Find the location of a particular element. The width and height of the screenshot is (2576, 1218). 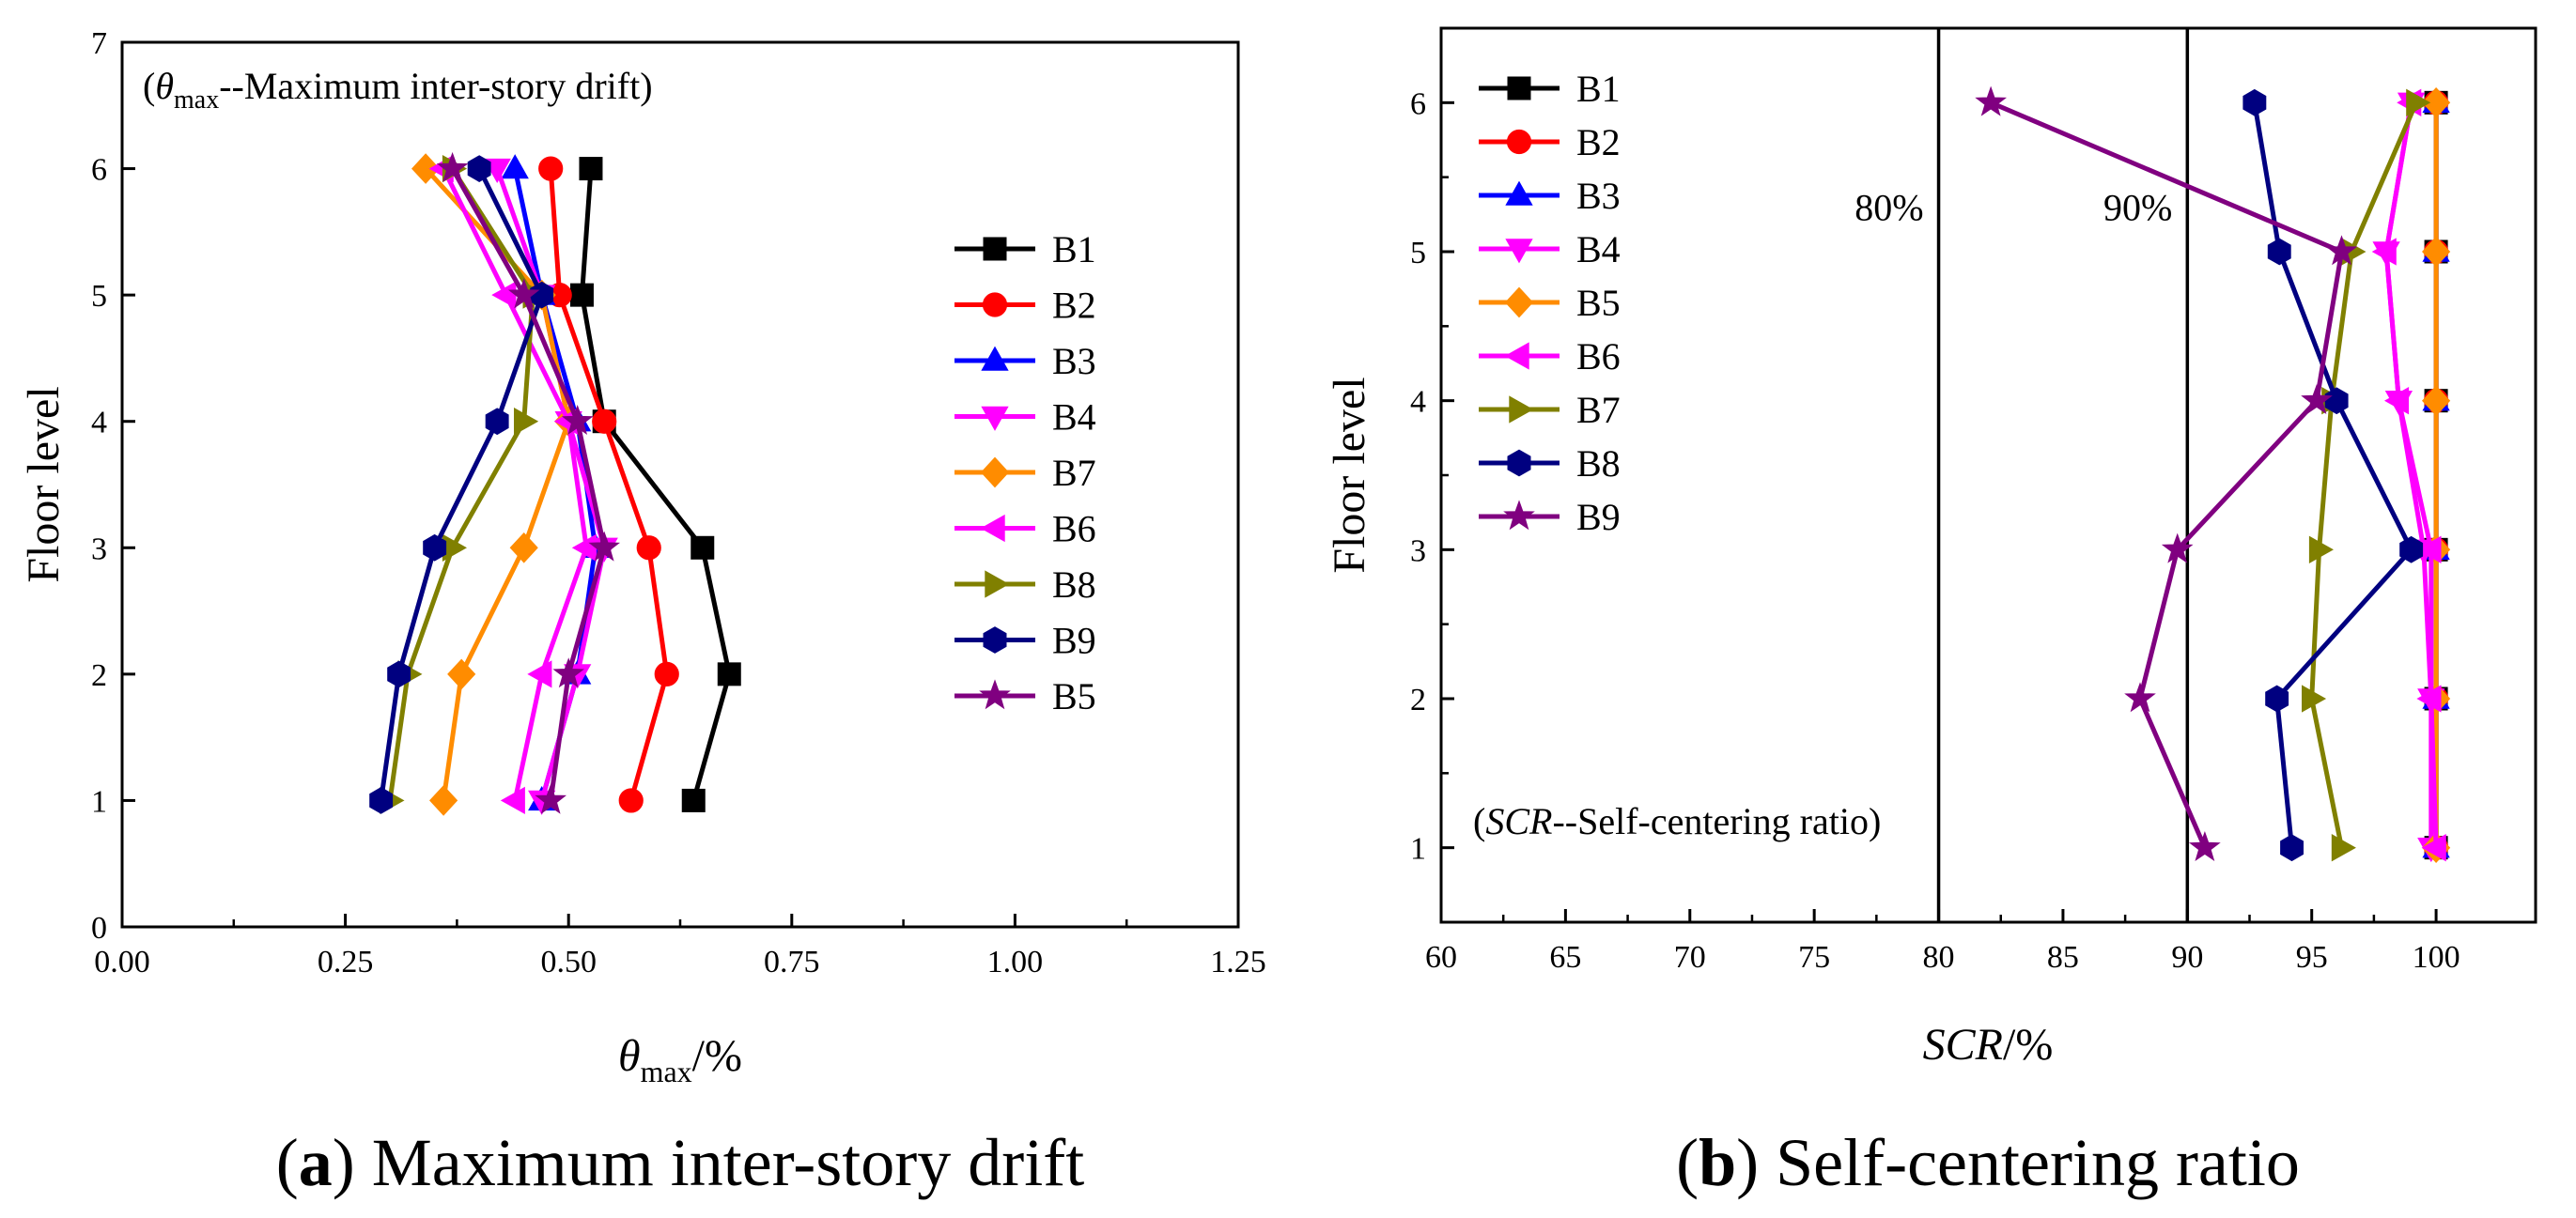

panel-a-y-axis-title: Floor level is located at coordinates (44, 484).